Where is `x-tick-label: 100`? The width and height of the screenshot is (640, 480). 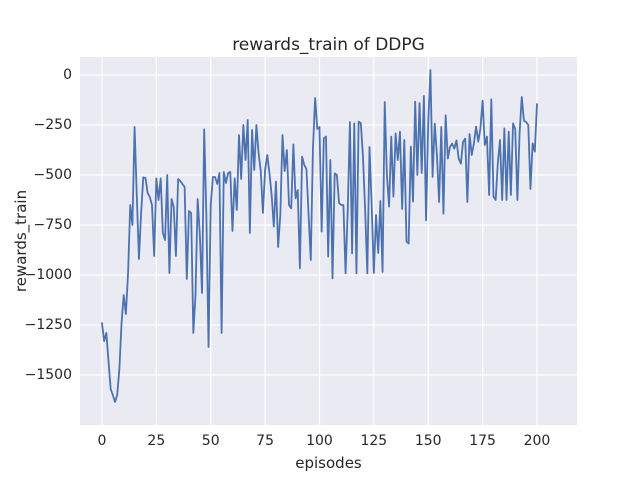 x-tick-label: 100 is located at coordinates (319, 441).